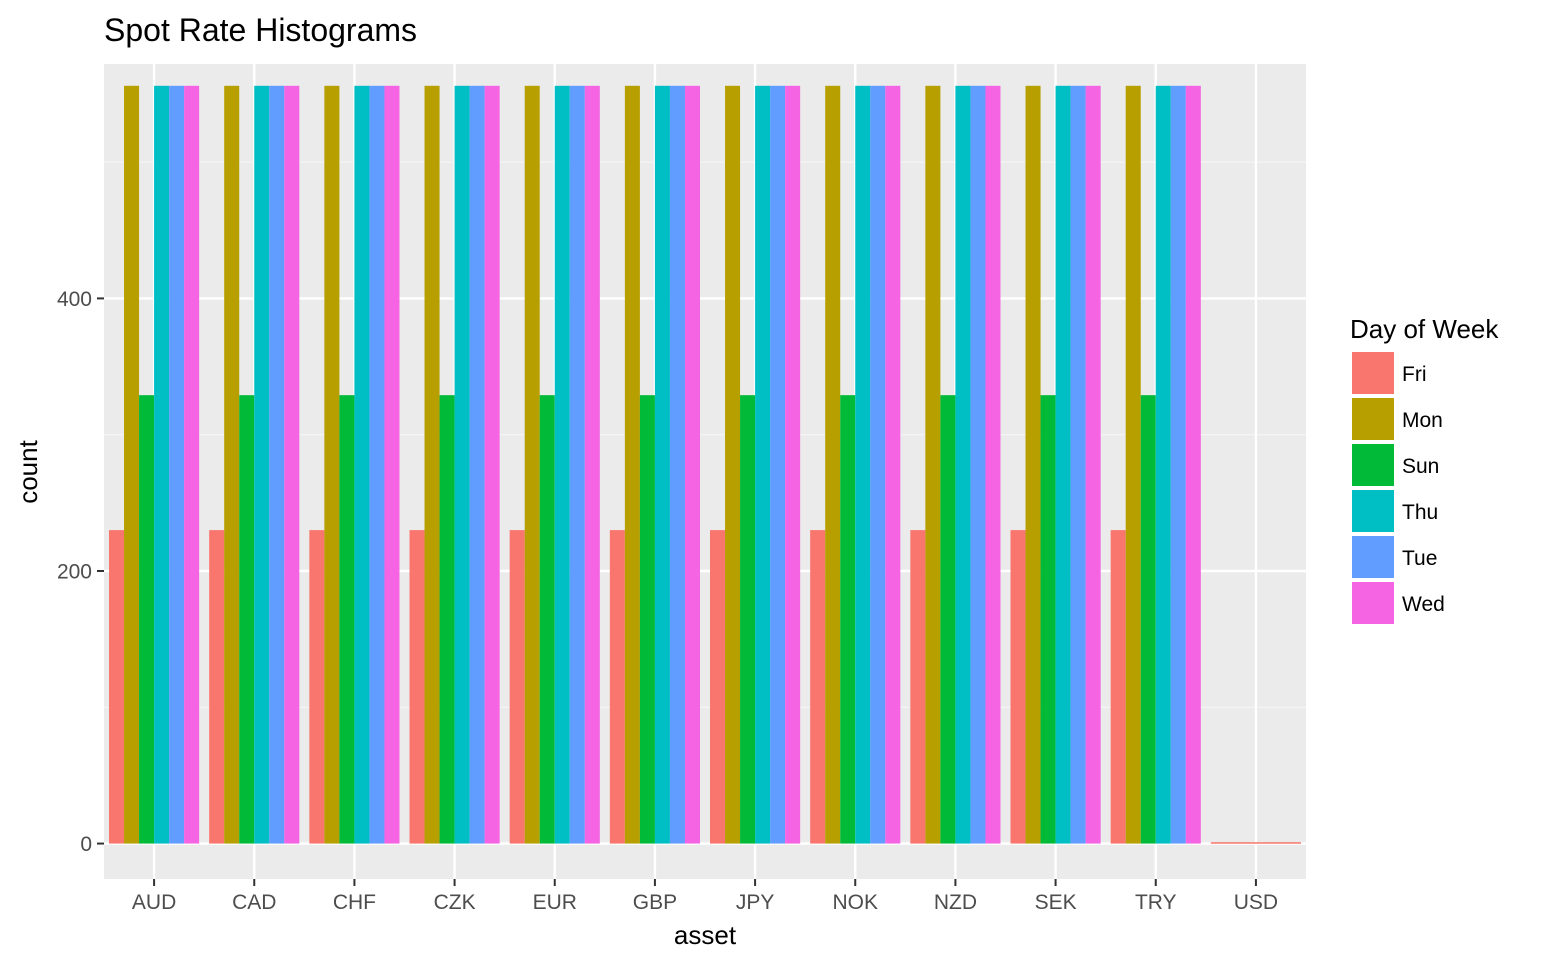 The height and width of the screenshot is (960, 1545). Describe the element at coordinates (562, 464) in the screenshot. I see `bar-eur-thu` at that location.